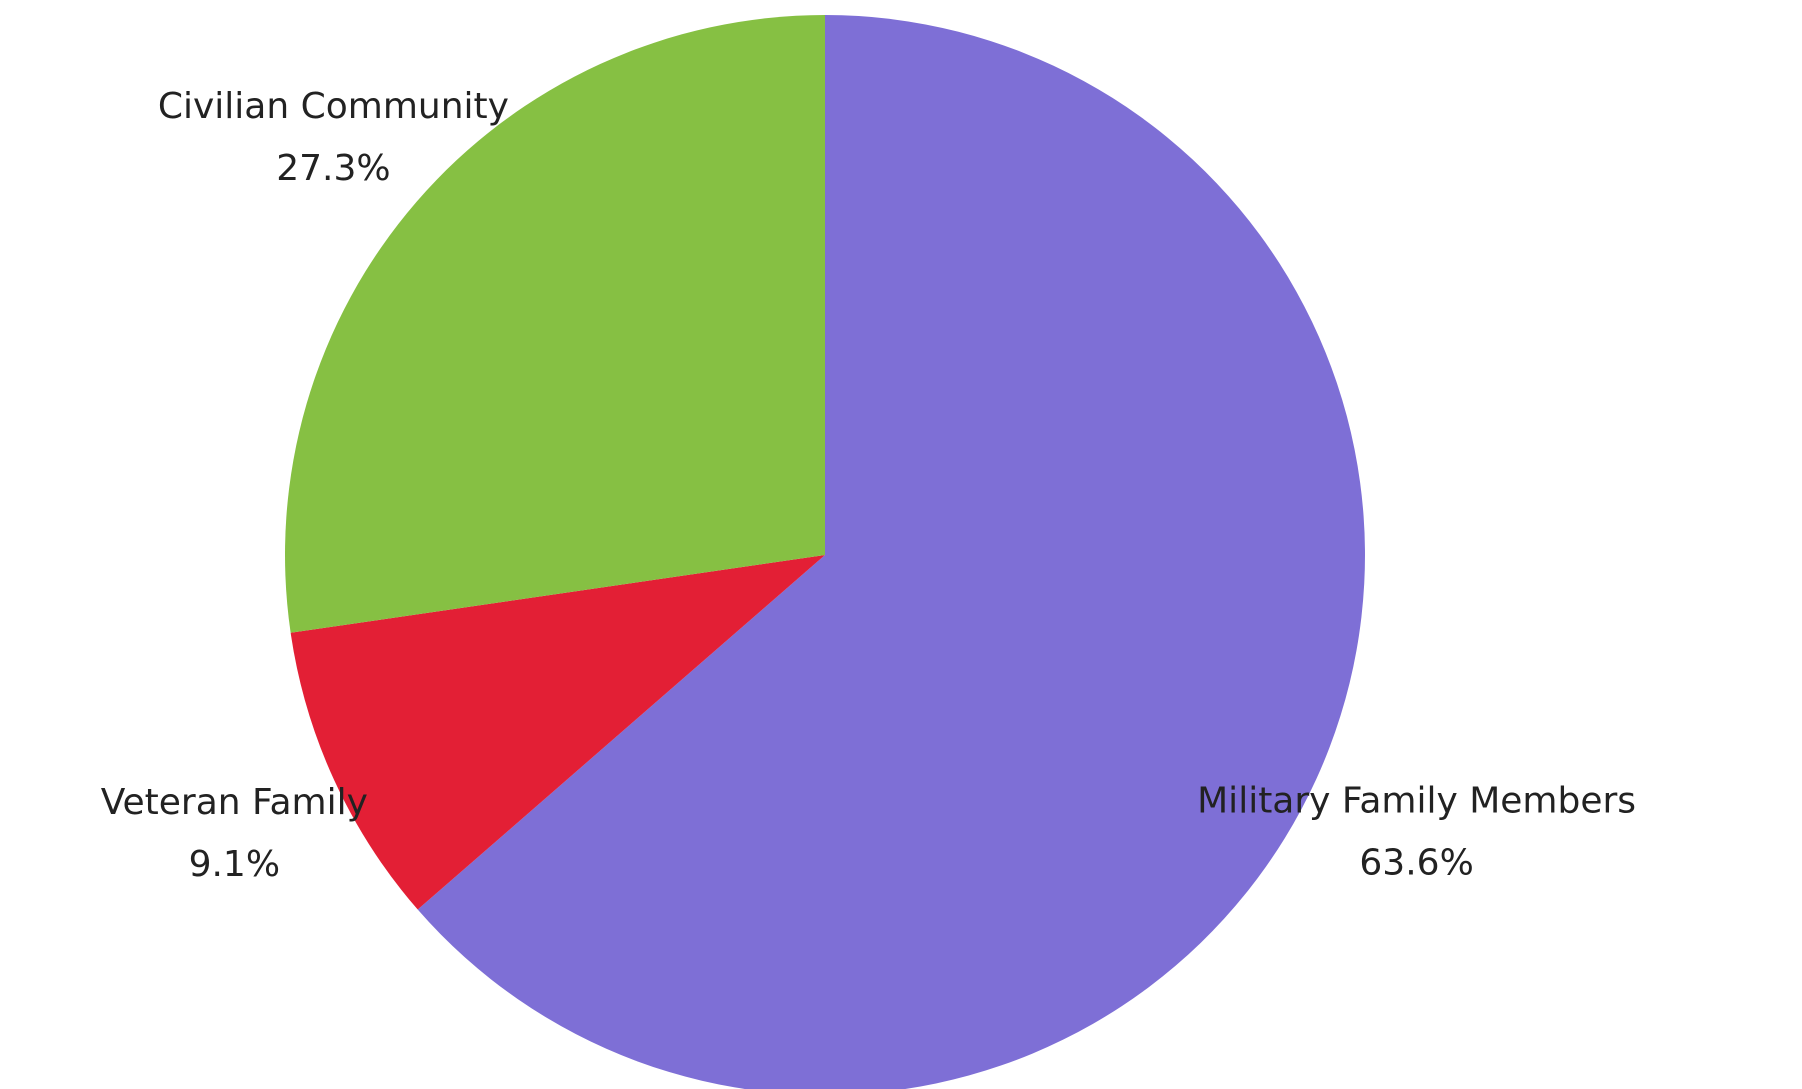  Describe the element at coordinates (333, 137) in the screenshot. I see `pie-label-civilian-community: Civilian Community 27.3%` at that location.